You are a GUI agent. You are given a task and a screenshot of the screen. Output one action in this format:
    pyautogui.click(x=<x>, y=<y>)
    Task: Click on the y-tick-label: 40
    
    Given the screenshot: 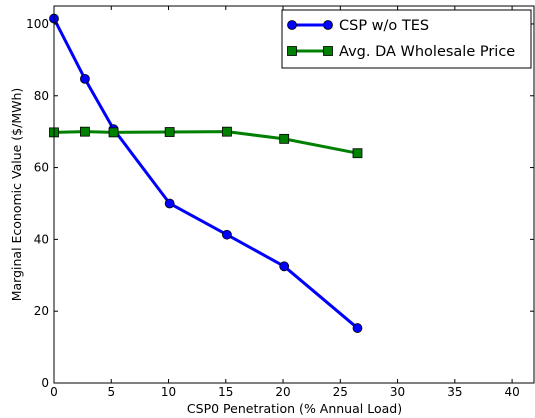 What is the action you would take?
    pyautogui.click(x=41, y=239)
    